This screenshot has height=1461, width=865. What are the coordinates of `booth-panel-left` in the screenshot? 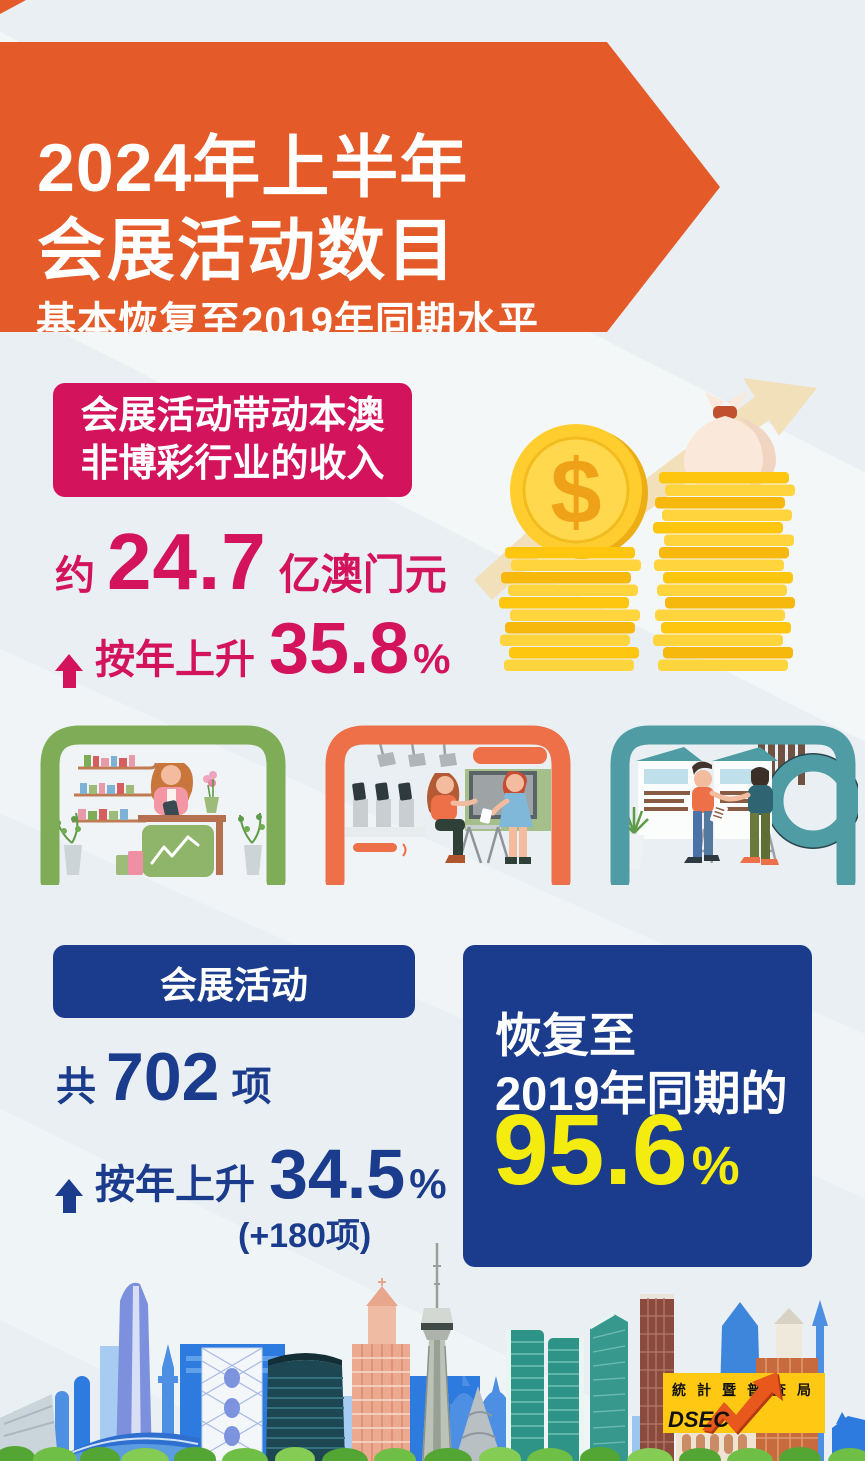 It's located at (669, 793).